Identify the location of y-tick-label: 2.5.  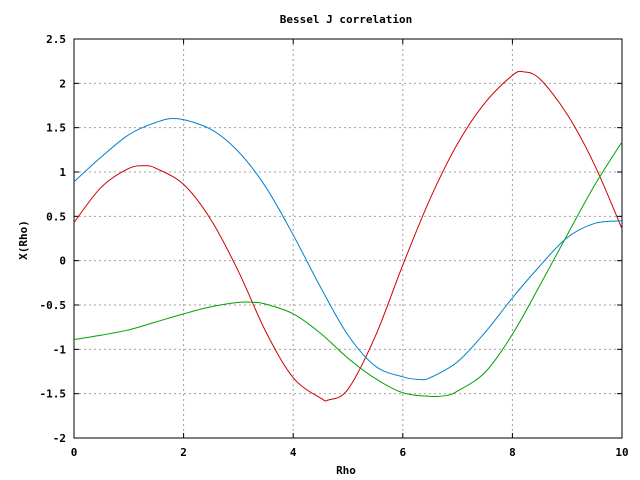
(56, 39).